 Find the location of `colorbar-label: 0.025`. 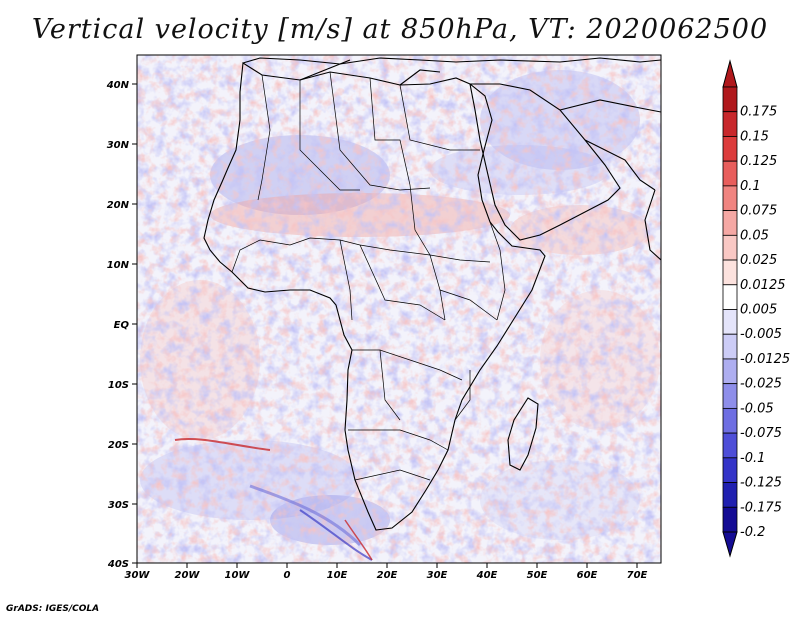

colorbar-label: 0.025 is located at coordinates (758, 260).